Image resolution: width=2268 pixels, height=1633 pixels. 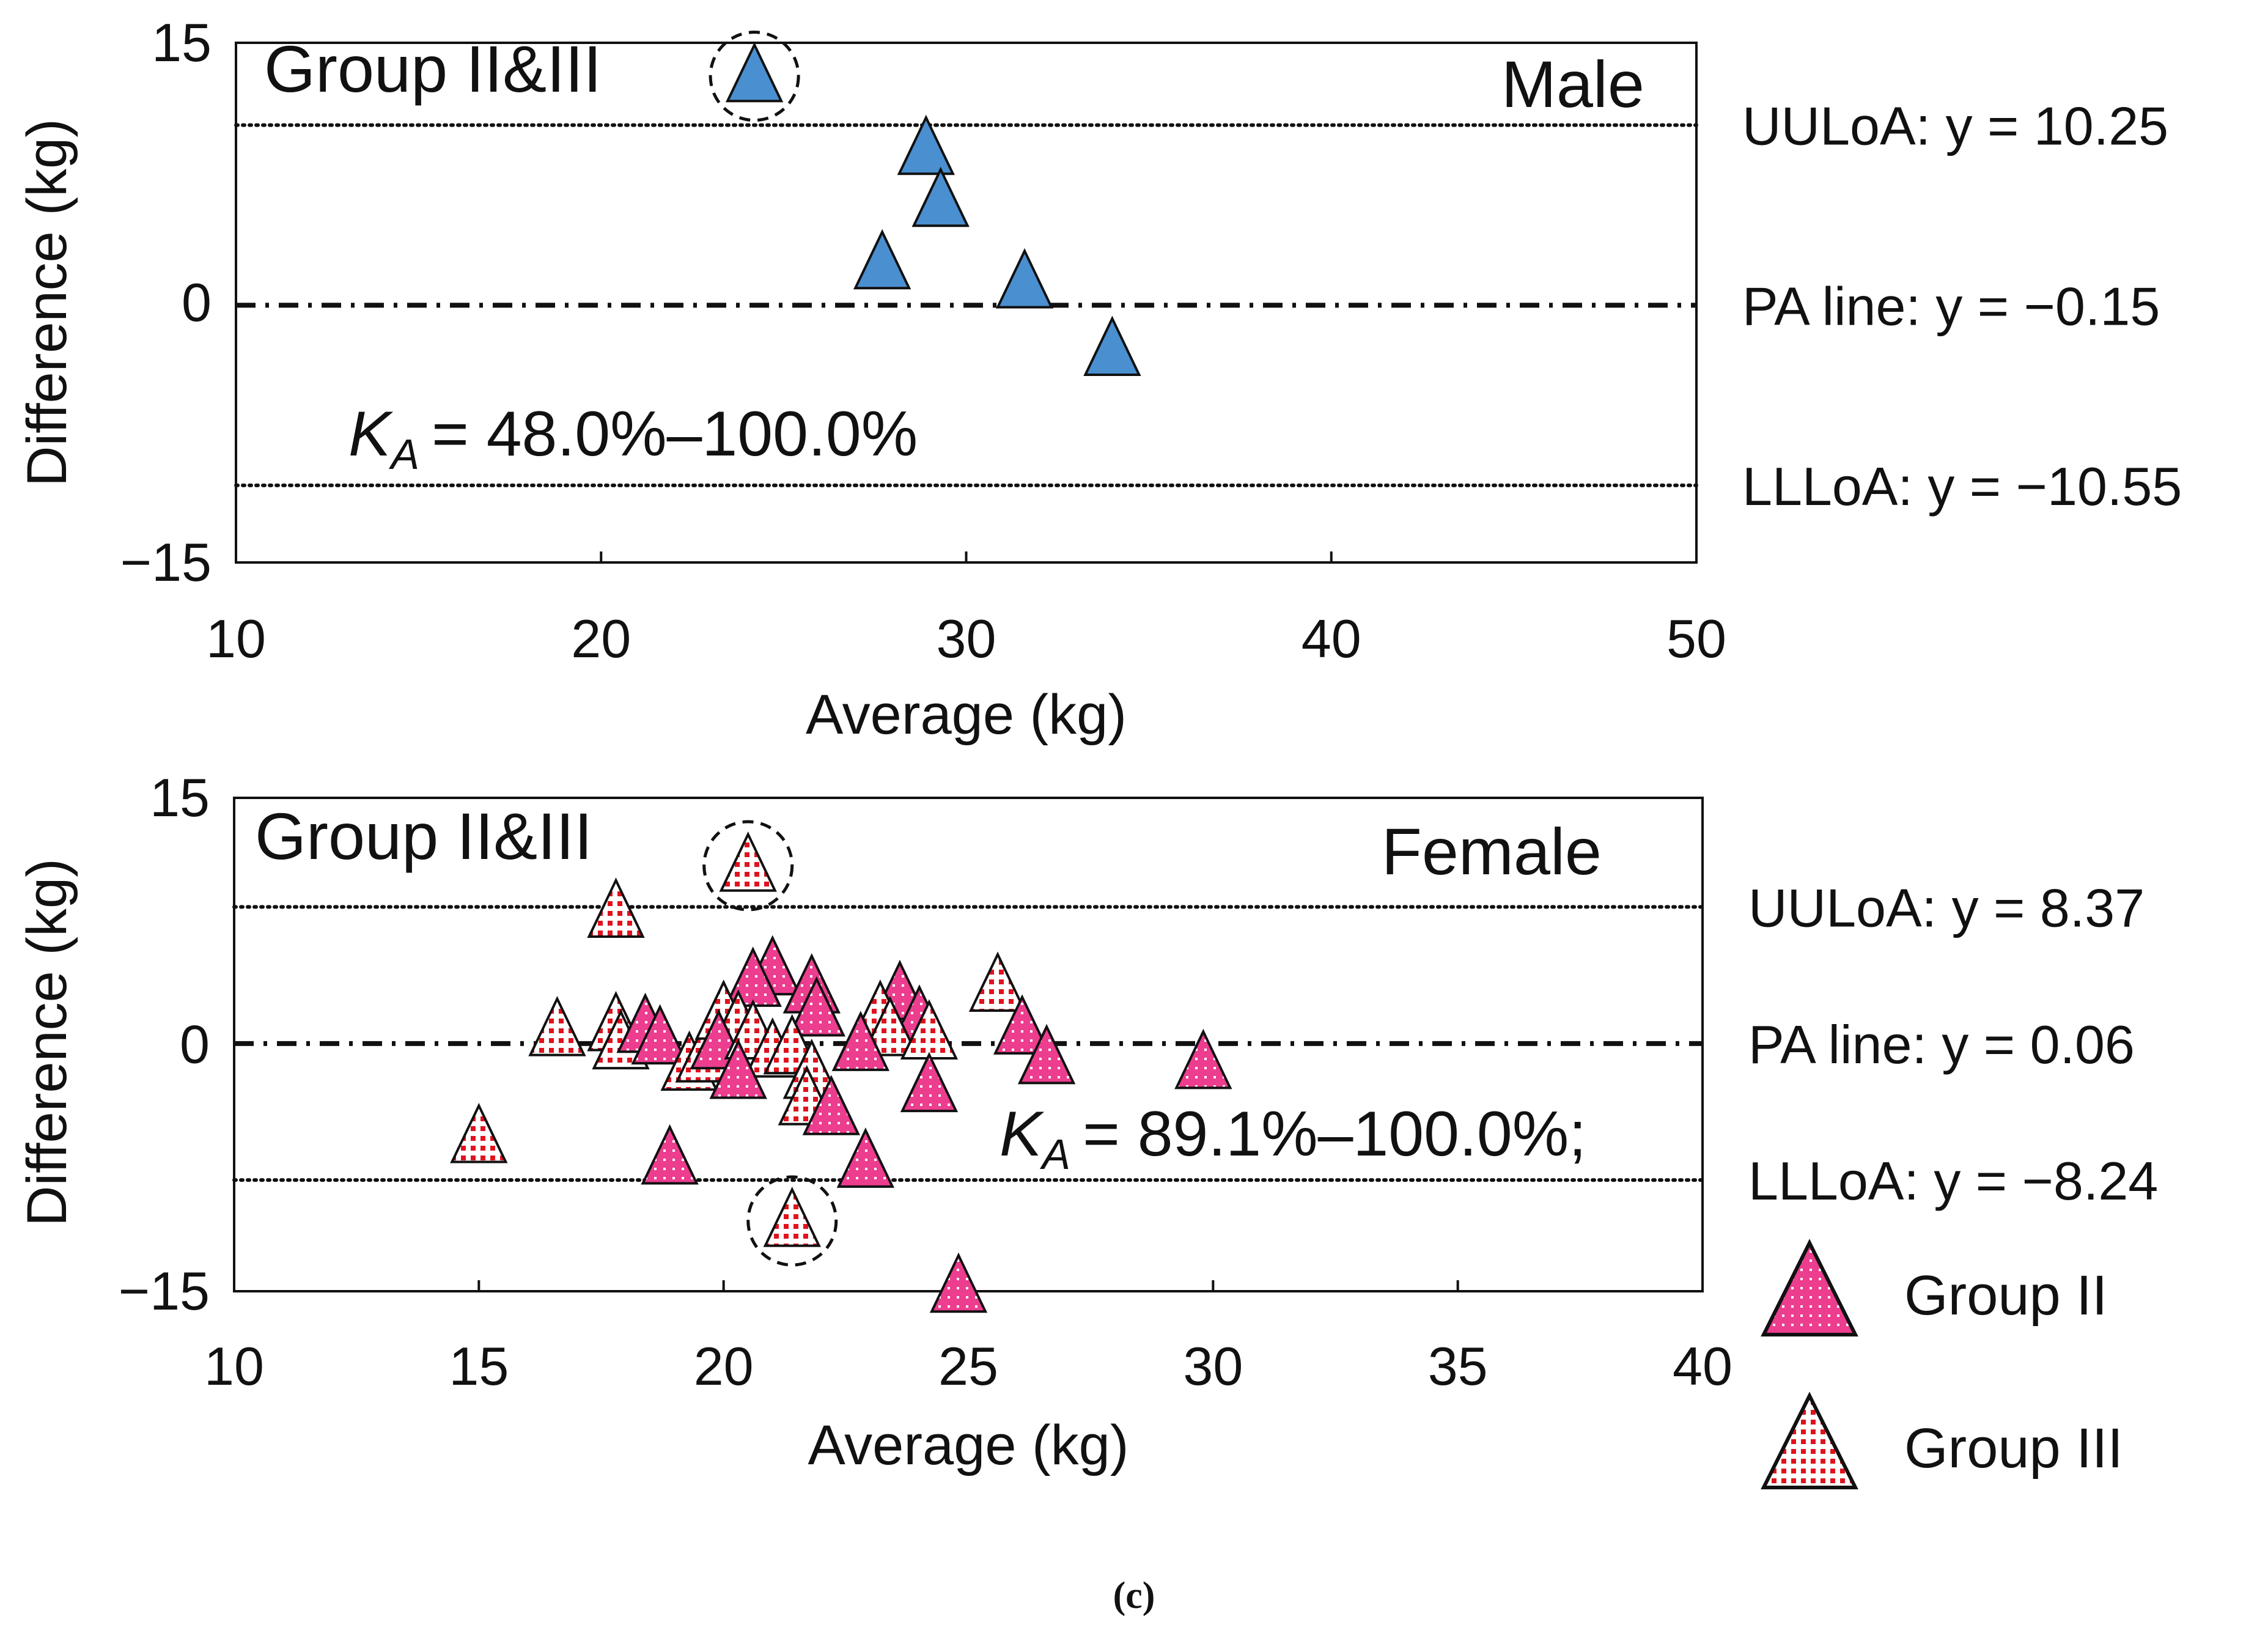 What do you see at coordinates (1953, 1181) in the screenshot?
I see `female-llloa-label: LLLoA: y = −8.24` at bounding box center [1953, 1181].